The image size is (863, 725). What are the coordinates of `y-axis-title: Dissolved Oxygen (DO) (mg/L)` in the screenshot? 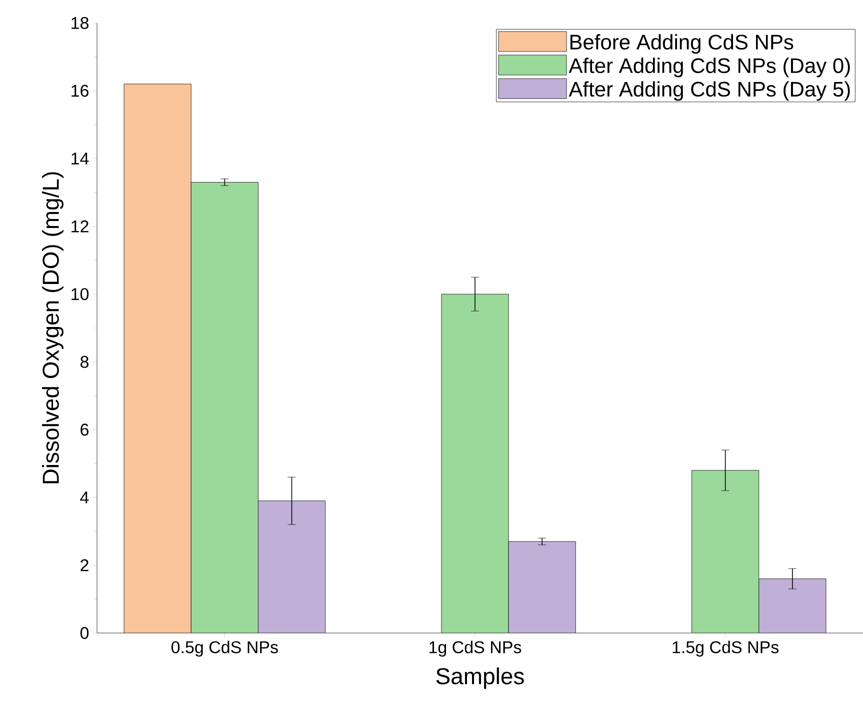 It's located at (53, 328).